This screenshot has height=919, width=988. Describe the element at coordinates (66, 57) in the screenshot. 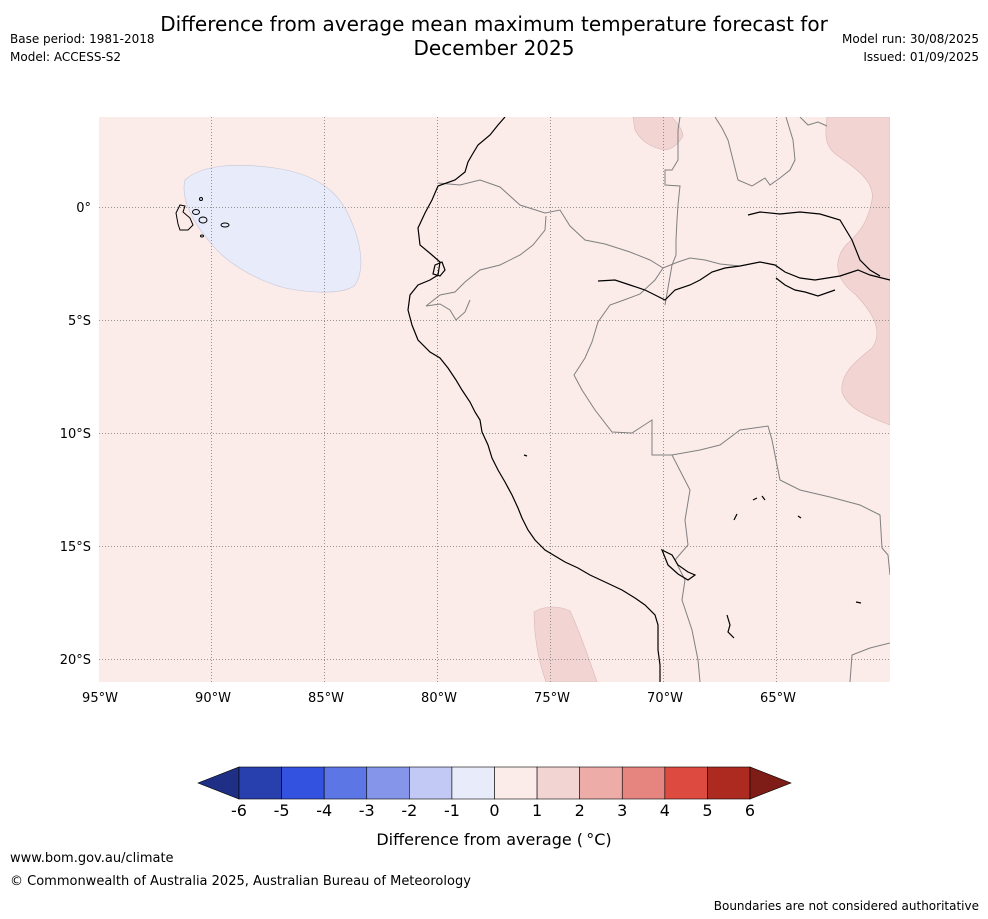

I see `model-name: Model: ACCESS-S2` at that location.